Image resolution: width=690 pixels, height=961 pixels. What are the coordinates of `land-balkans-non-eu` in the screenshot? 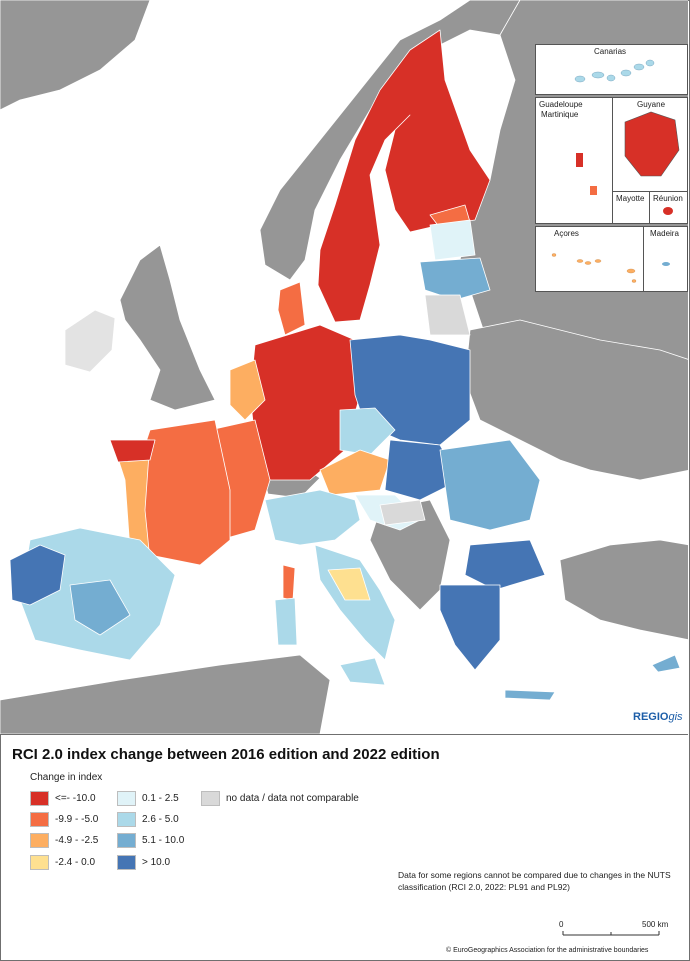 It's located at (410, 555).